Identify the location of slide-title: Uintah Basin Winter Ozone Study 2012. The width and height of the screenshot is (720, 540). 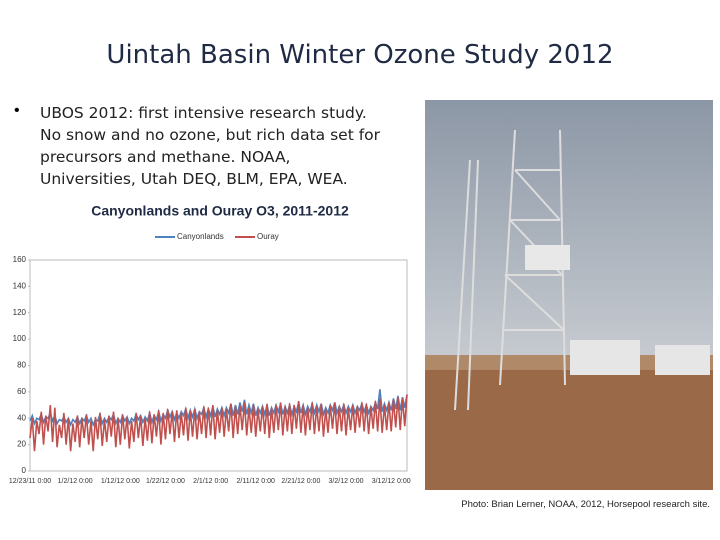
(360, 55).